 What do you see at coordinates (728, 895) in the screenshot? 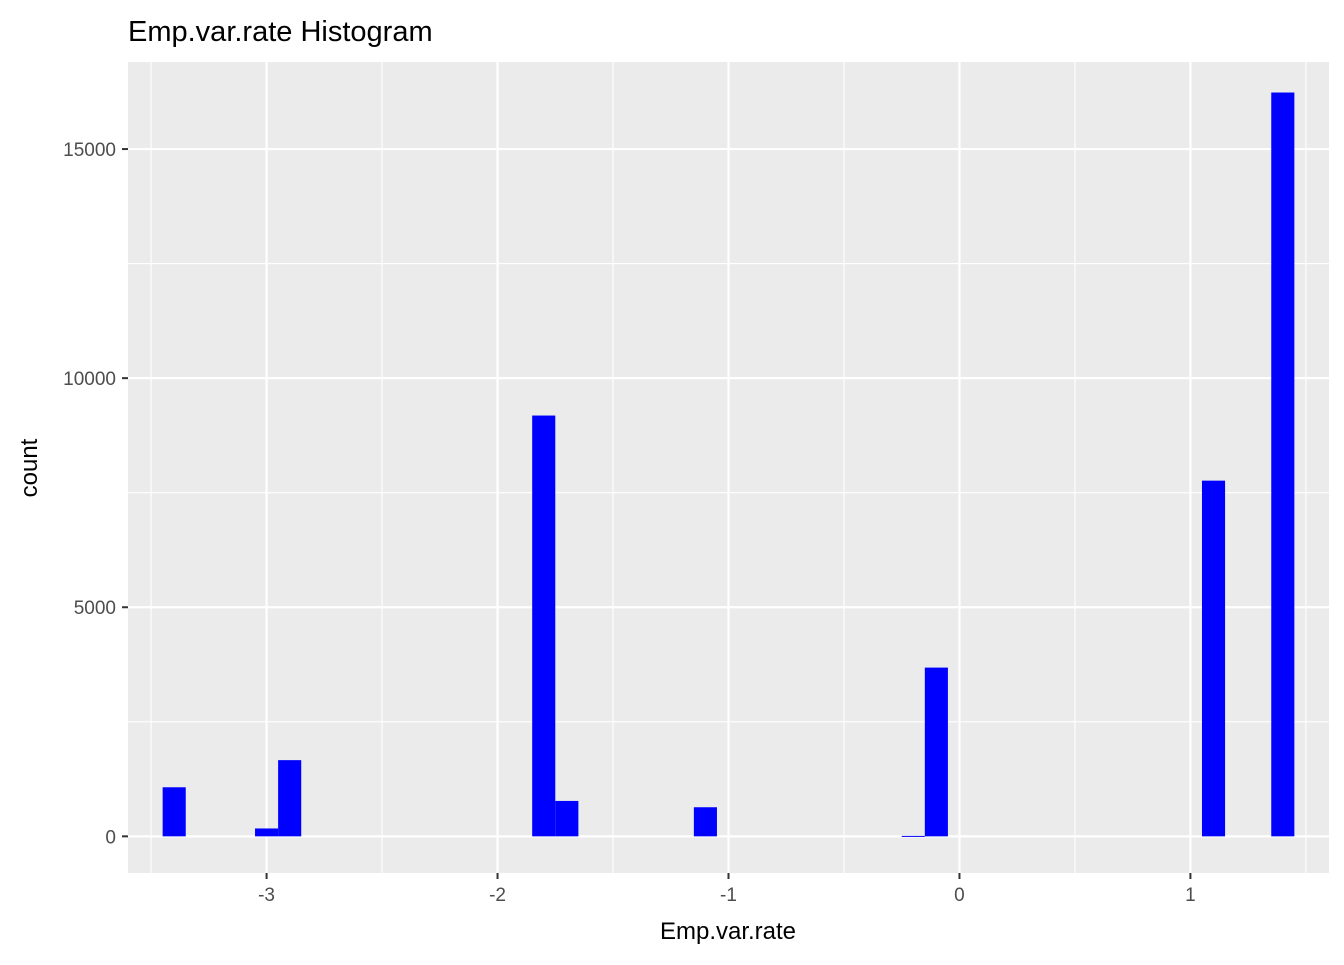
I see `x-tick-label: -1` at bounding box center [728, 895].